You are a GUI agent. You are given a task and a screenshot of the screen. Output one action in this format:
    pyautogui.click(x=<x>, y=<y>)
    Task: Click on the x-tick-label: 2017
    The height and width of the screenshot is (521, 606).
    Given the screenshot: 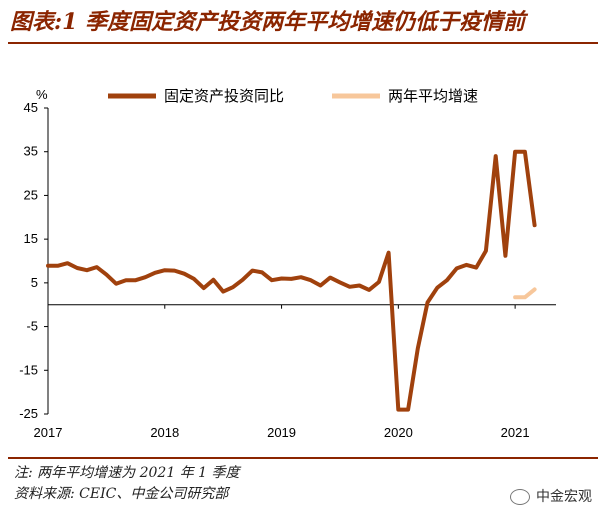 What is the action you would take?
    pyautogui.click(x=48, y=432)
    